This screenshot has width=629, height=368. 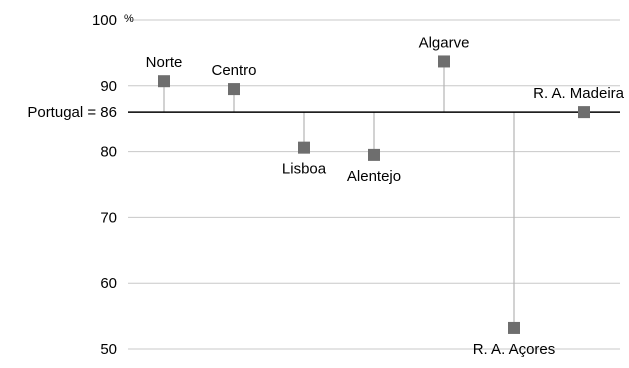 What do you see at coordinates (444, 61) in the screenshot?
I see `data-point-algarve` at bounding box center [444, 61].